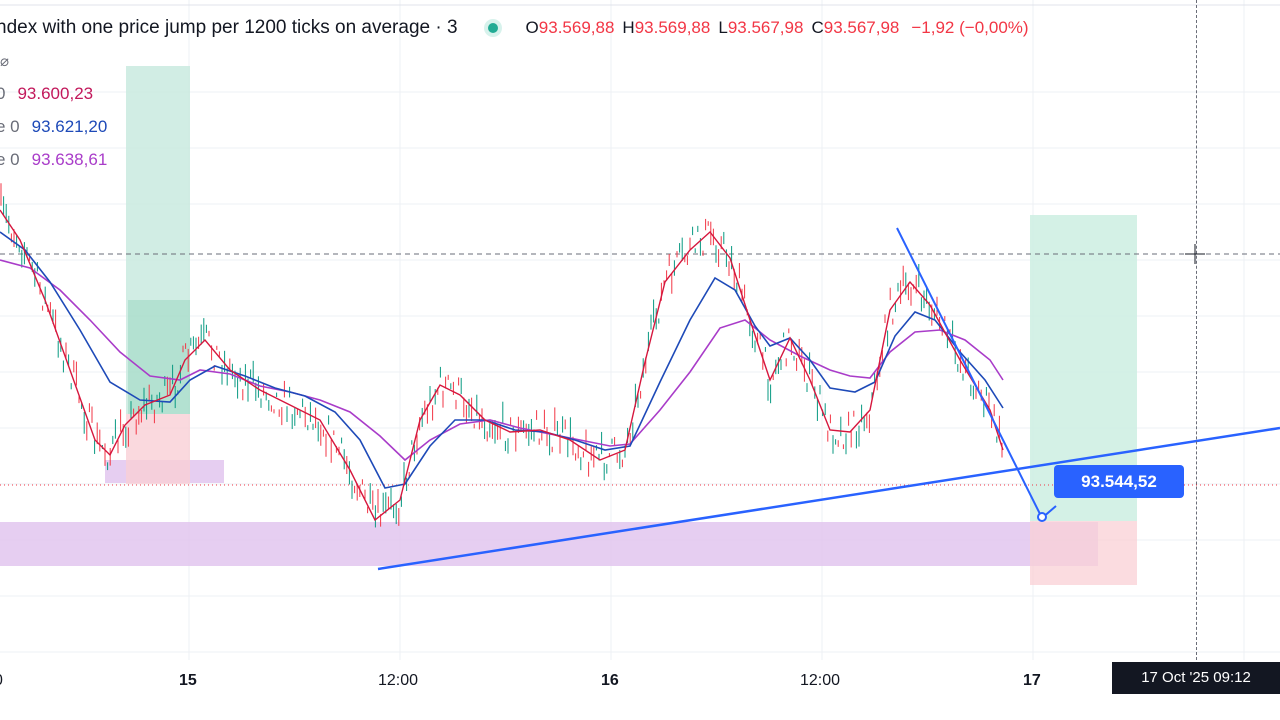  I want to click on ohlc-close: C93.567,98, so click(855, 27).